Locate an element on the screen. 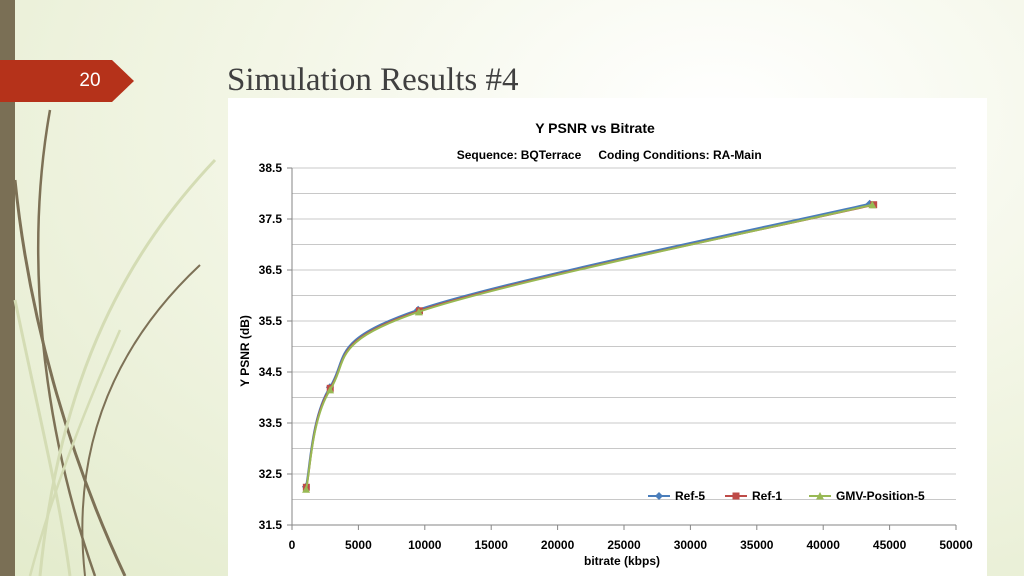  x-tick-label: 5000 is located at coordinates (358, 545).